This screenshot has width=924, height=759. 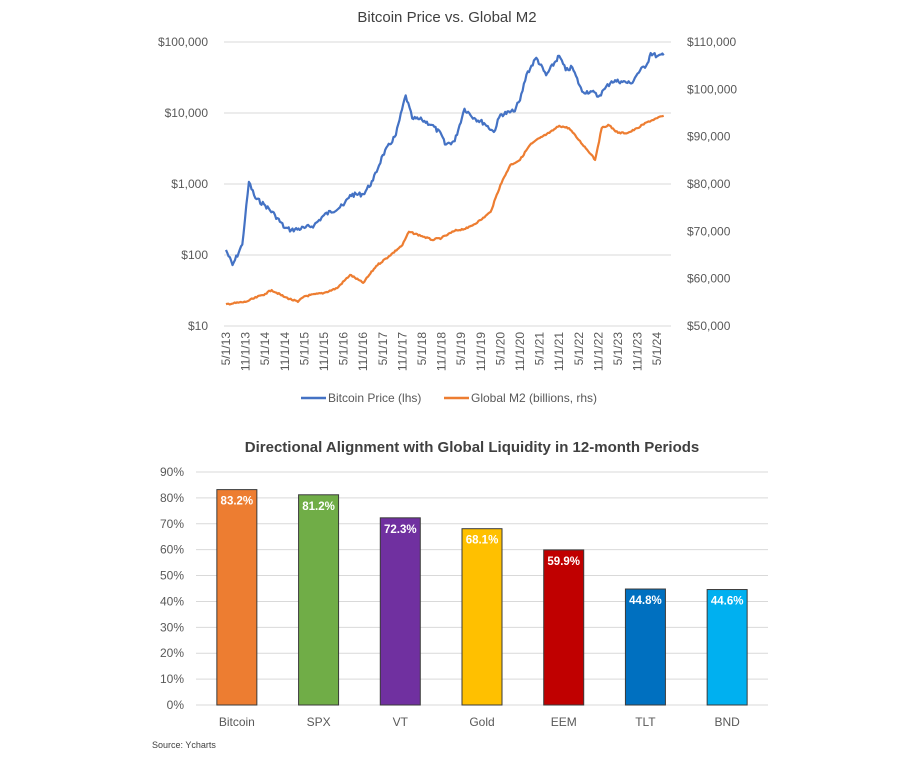 I want to click on bar-data-label: 68.1%, so click(x=482, y=541).